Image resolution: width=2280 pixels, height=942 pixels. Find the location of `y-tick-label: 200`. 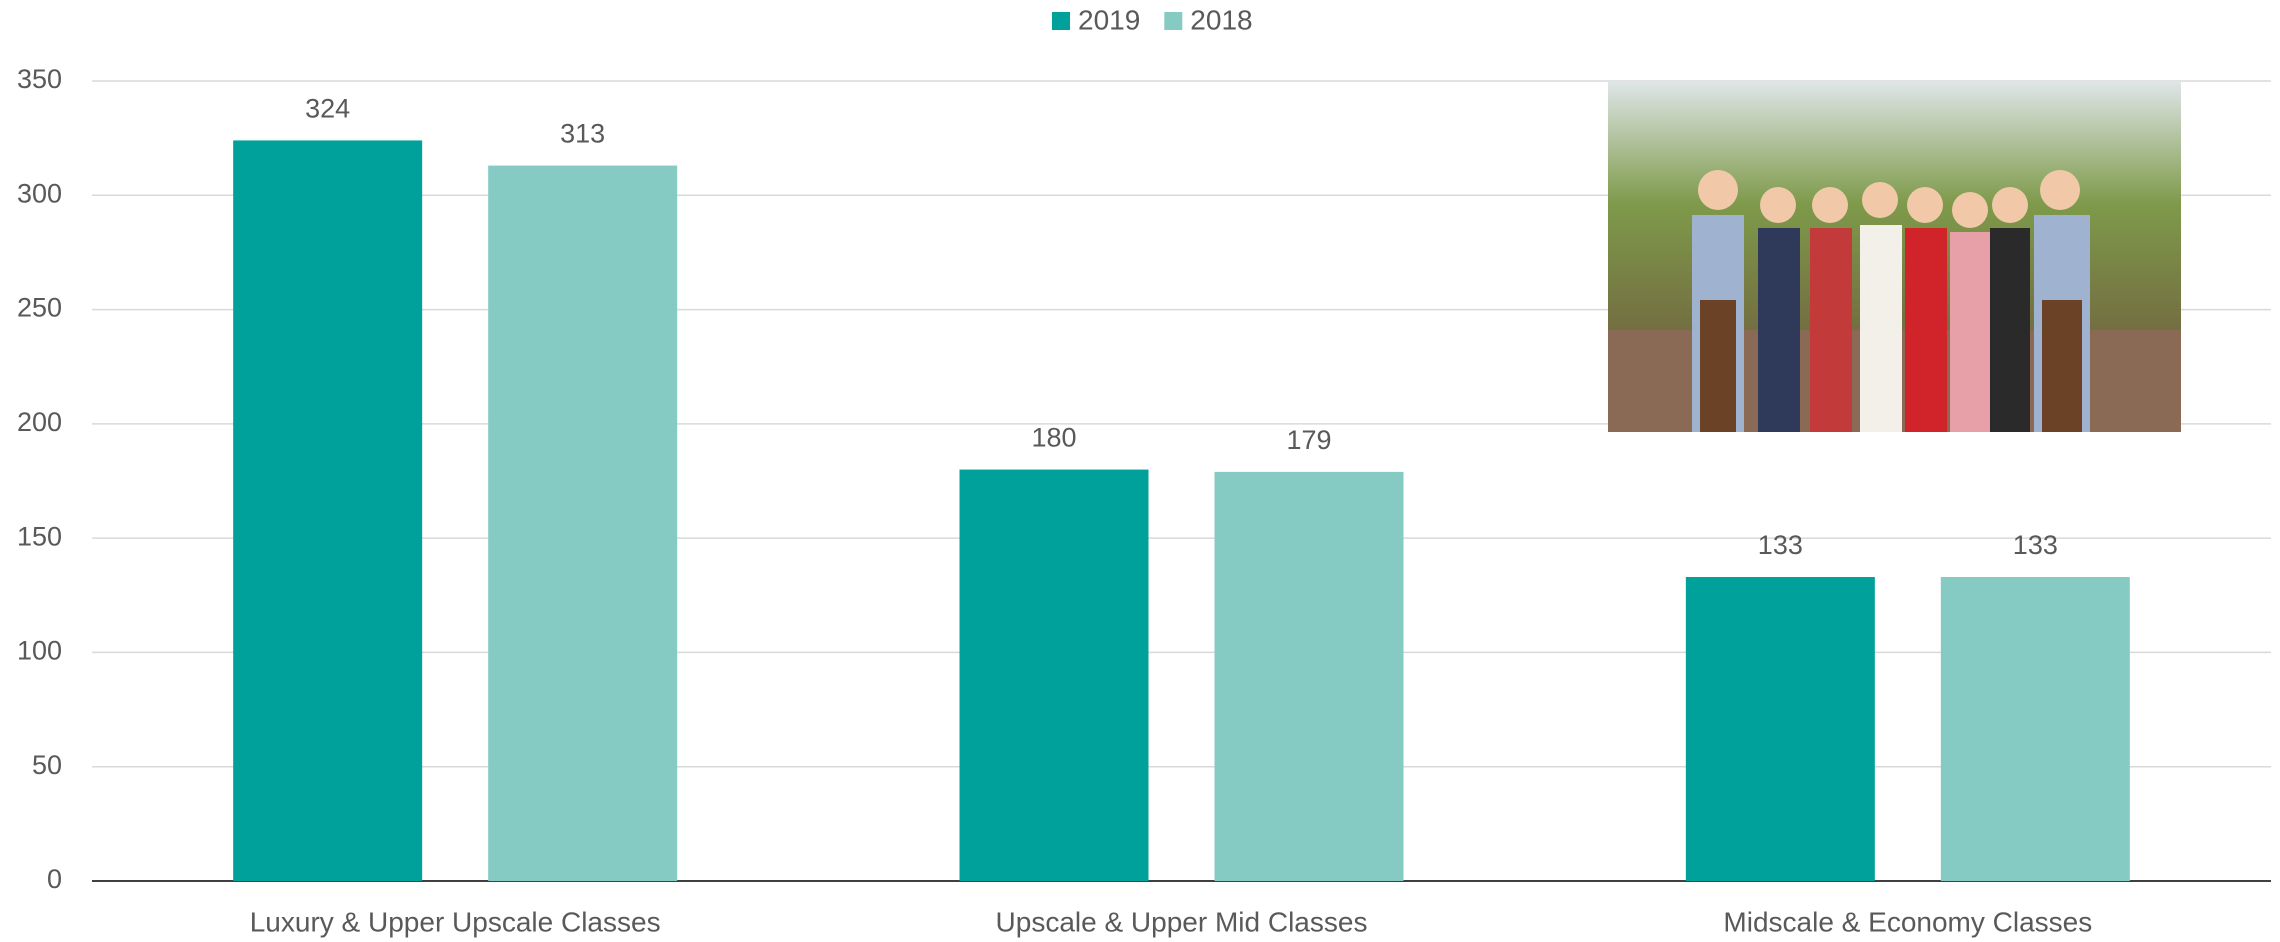

y-tick-label: 200 is located at coordinates (39, 422).